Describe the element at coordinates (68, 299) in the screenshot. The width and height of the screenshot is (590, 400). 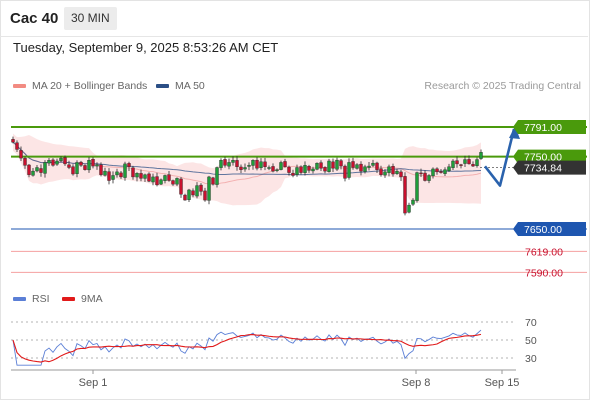
I see `rsi-ma-swatch` at that location.